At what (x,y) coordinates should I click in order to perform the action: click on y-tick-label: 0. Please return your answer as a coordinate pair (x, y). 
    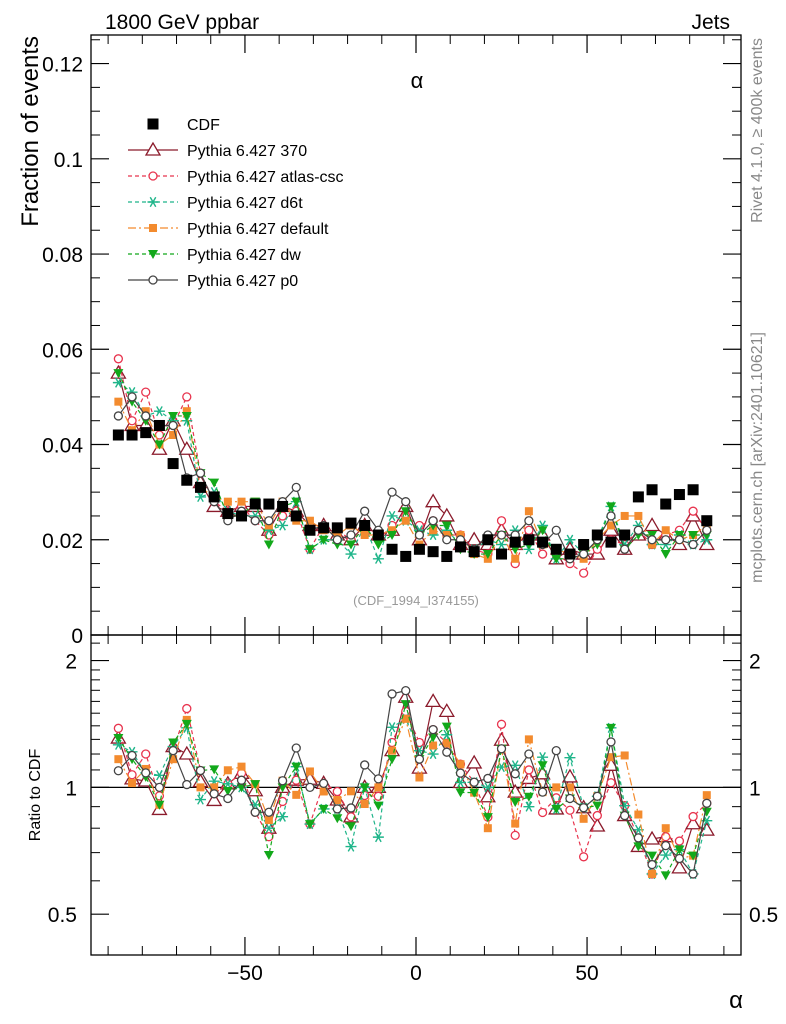
    Looking at the image, I should click on (77, 636).